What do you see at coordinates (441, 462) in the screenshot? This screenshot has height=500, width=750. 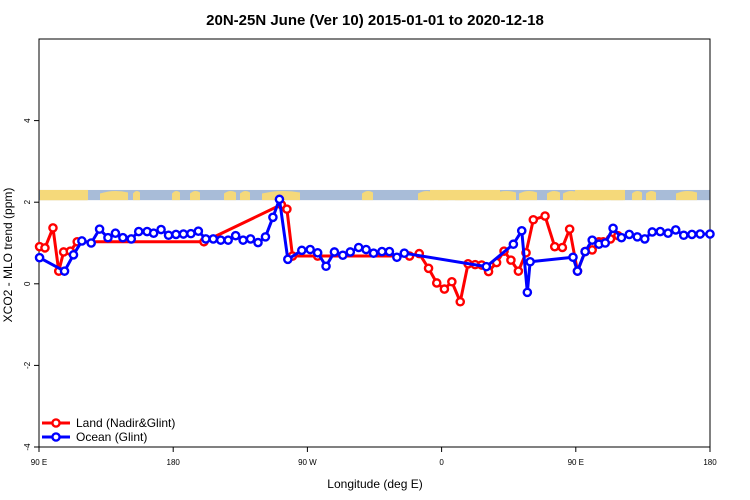 I see `x-tick-label: 0` at bounding box center [441, 462].